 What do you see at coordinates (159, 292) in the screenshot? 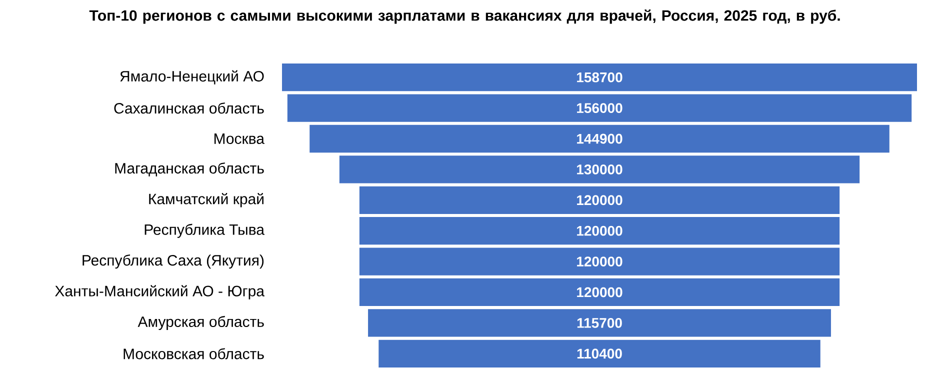
I see `category-label: Ханты-Мансийский АО - Югра` at bounding box center [159, 292].